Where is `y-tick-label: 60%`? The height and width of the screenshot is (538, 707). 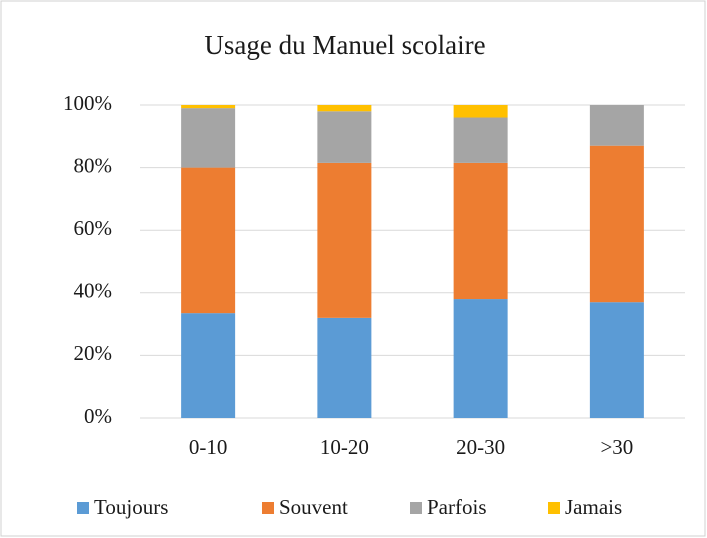
y-tick-label: 60% is located at coordinates (93, 228).